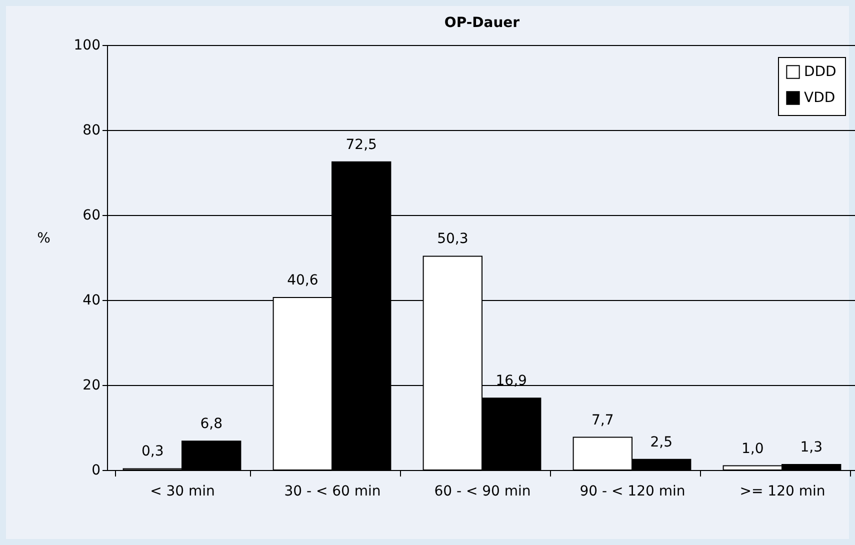 This screenshot has height=545, width=855. Describe the element at coordinates (91, 130) in the screenshot. I see `y-tick-label: 80` at that location.